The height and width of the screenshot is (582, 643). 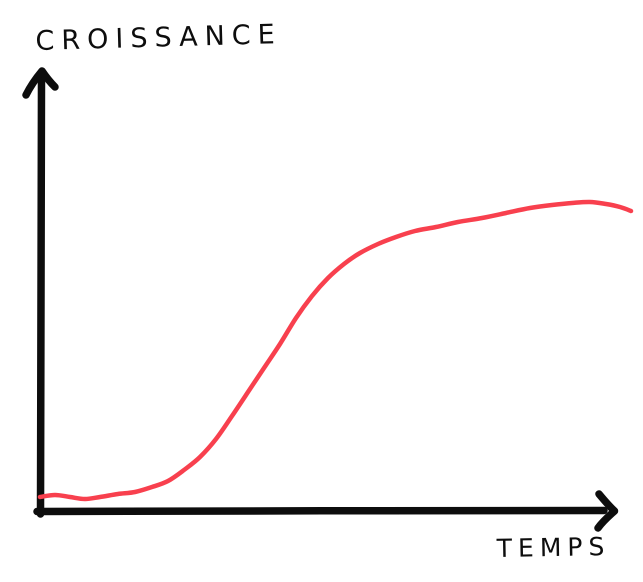 What do you see at coordinates (40, 83) in the screenshot?
I see `y-axis-arrow` at bounding box center [40, 83].